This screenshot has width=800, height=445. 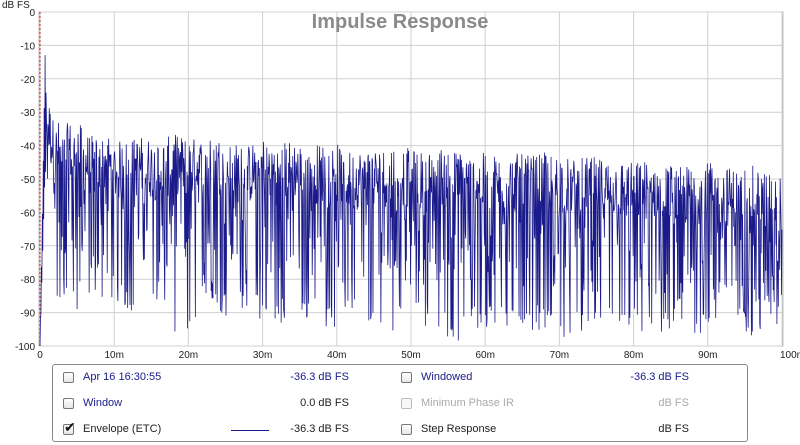 I want to click on legend-label: Apr 16 16:30:55, so click(x=122, y=377).